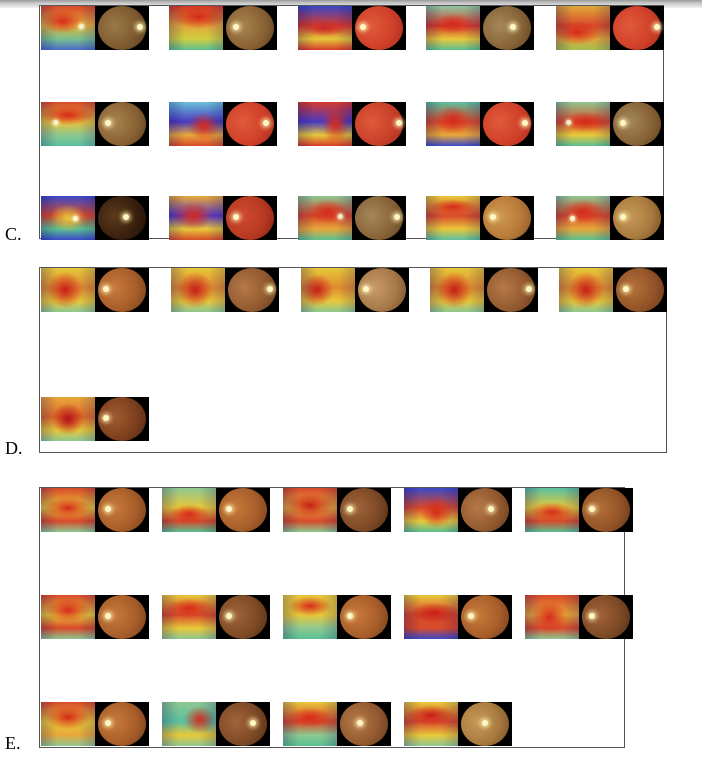 The height and width of the screenshot is (766, 702). Describe the element at coordinates (14, 448) in the screenshot. I see `panel-label-d: D.` at that location.